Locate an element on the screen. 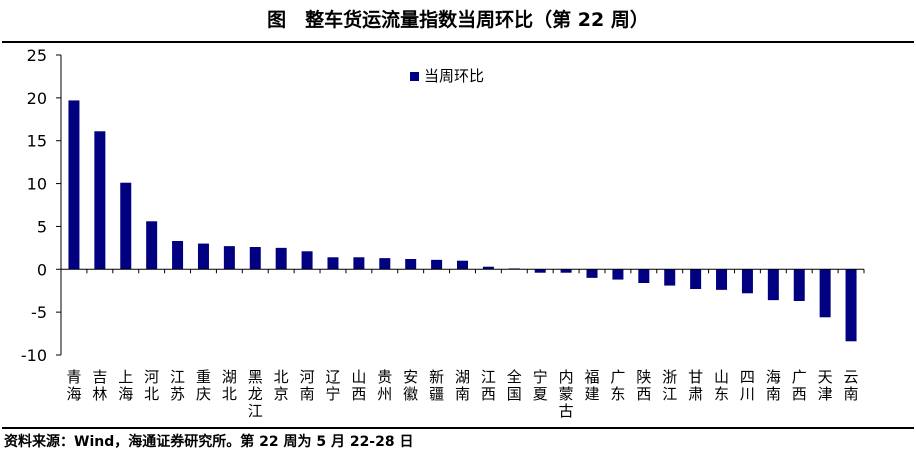  x-tick-label: 海南 is located at coordinates (773, 385).